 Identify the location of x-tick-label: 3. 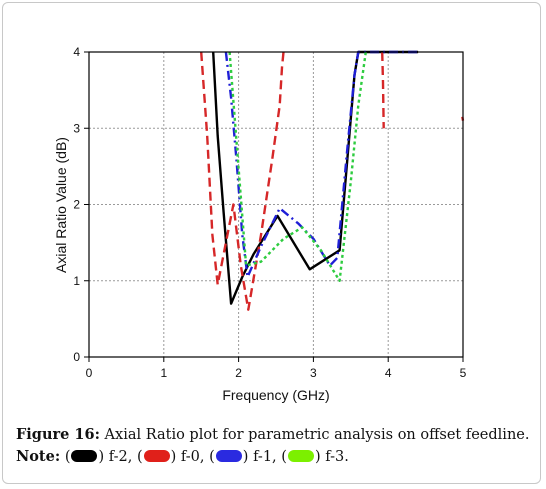
(313, 373).